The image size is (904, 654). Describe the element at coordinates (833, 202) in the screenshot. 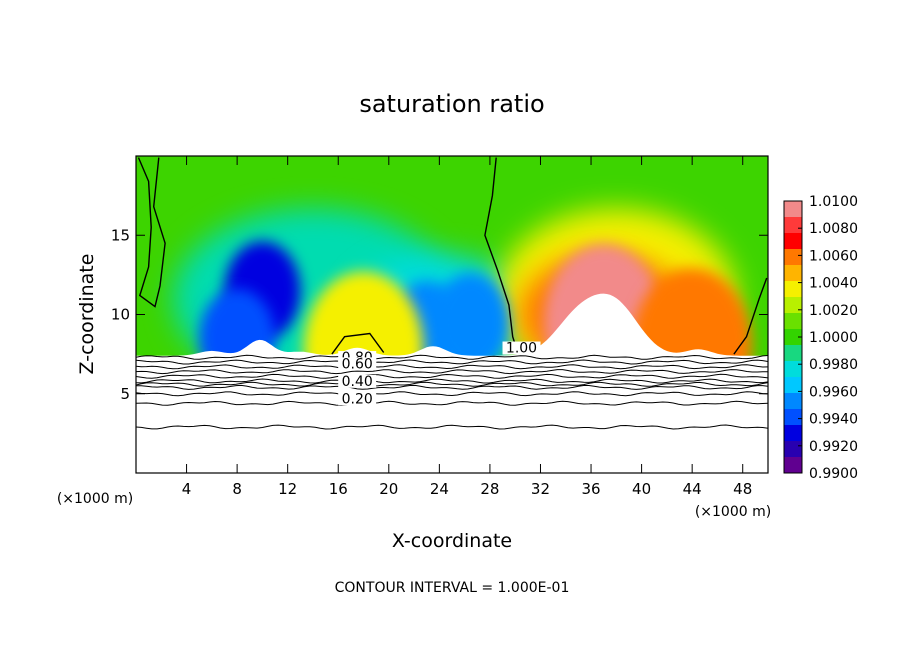

I see `colorbar-label: 1.0100` at that location.